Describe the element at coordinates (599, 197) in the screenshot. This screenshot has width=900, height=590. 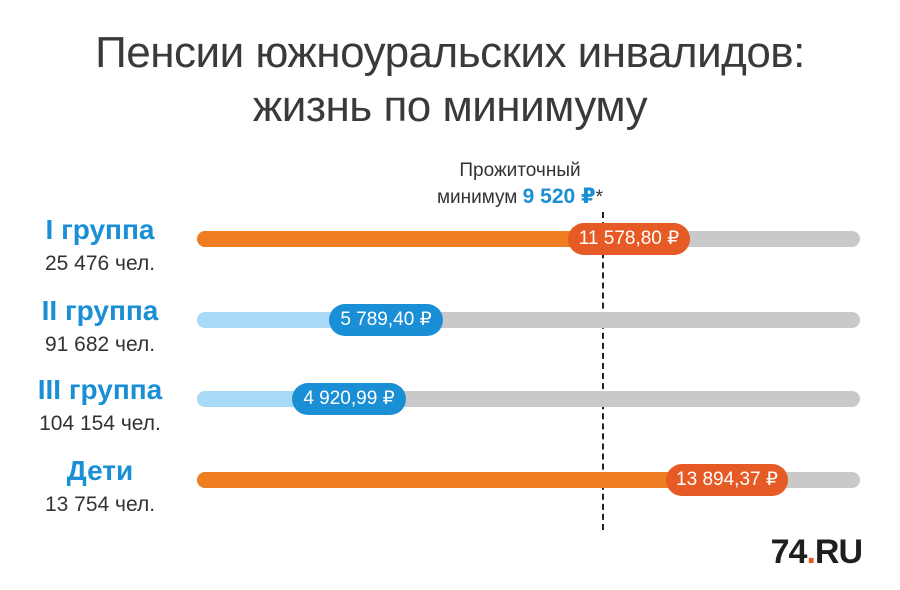
I see `minimum-asterisk: *` at that location.